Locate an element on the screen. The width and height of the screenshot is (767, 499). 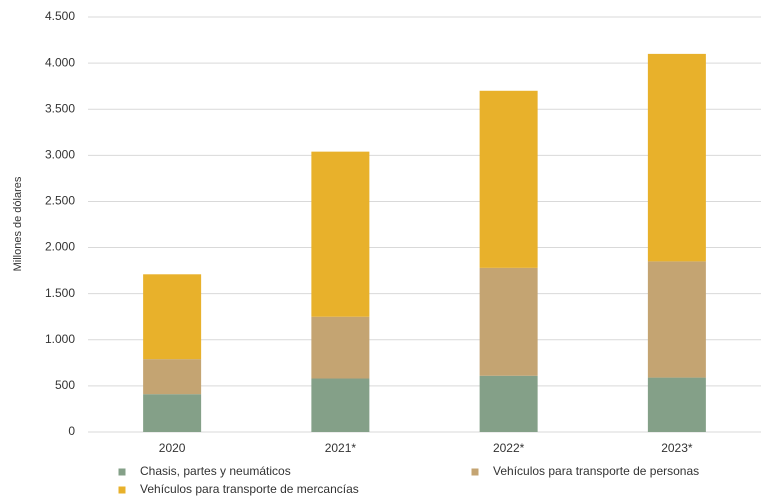
legend-label: Vehículos para transporte de personas is located at coordinates (596, 471).